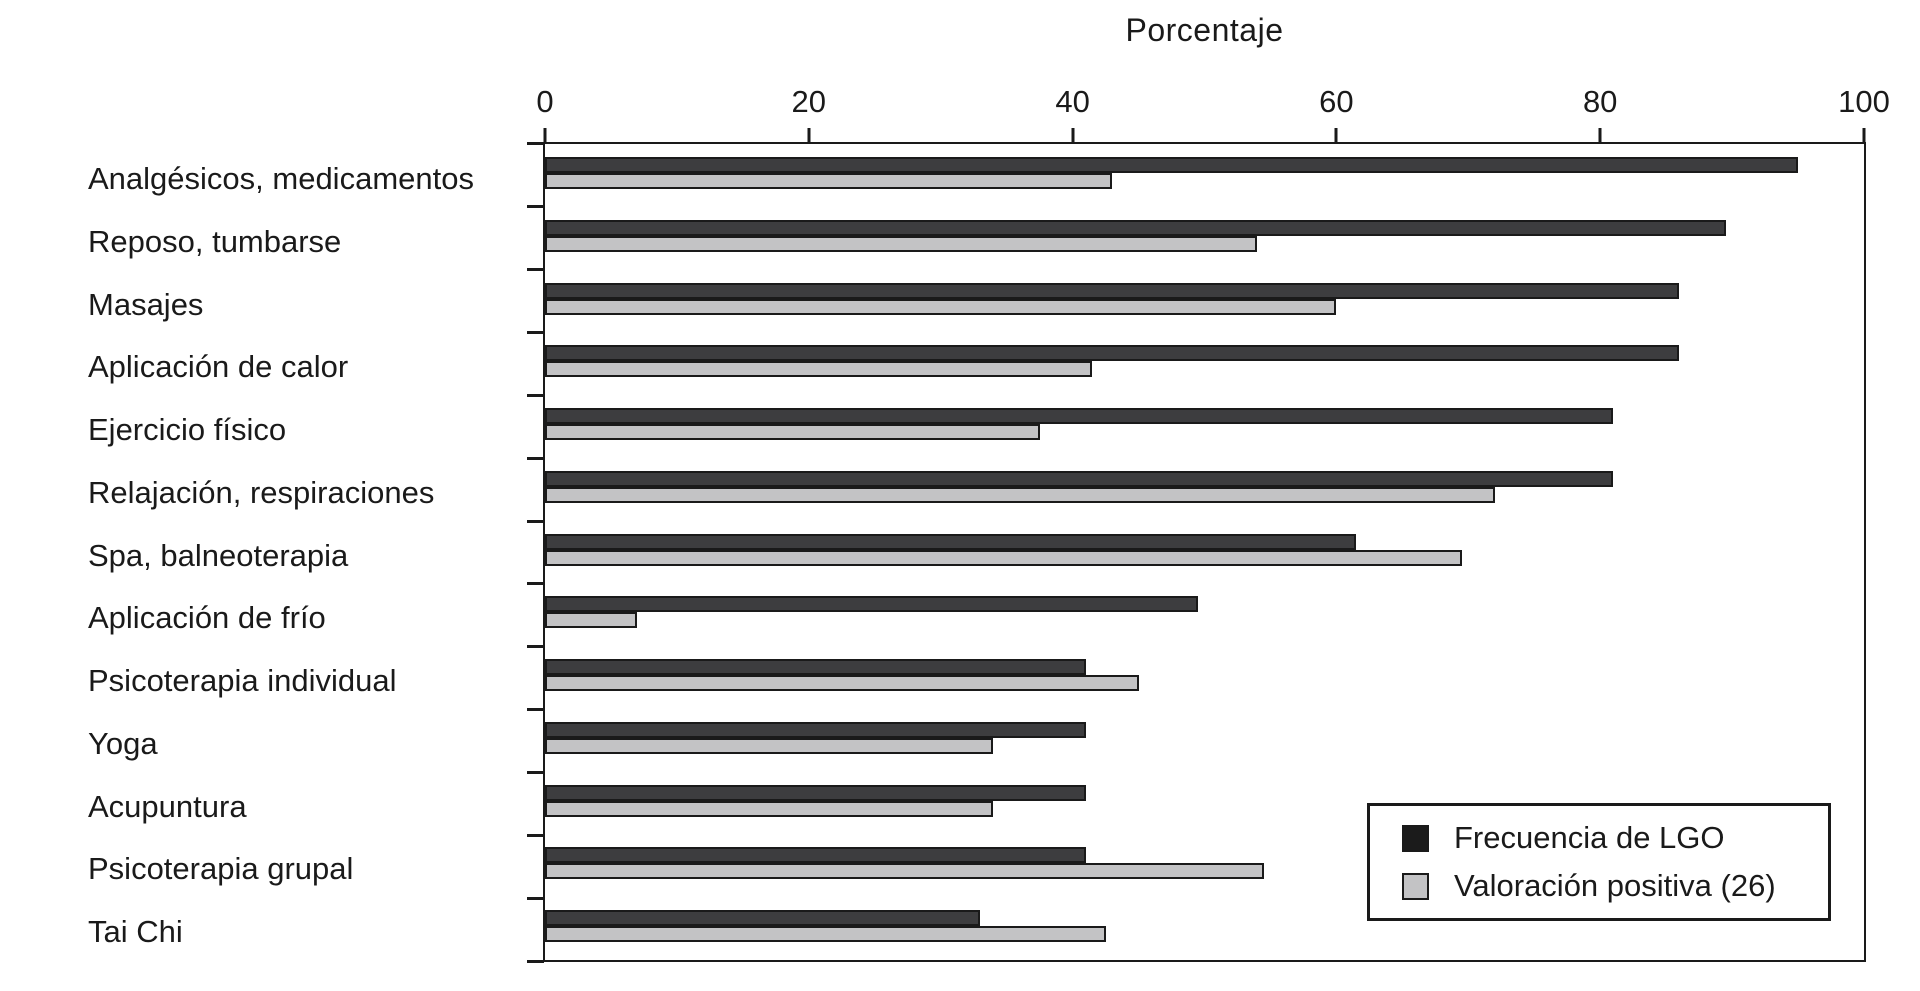 The height and width of the screenshot is (991, 1920). What do you see at coordinates (1415, 886) in the screenshot?
I see `legend-swatch-valoracion-icon` at bounding box center [1415, 886].